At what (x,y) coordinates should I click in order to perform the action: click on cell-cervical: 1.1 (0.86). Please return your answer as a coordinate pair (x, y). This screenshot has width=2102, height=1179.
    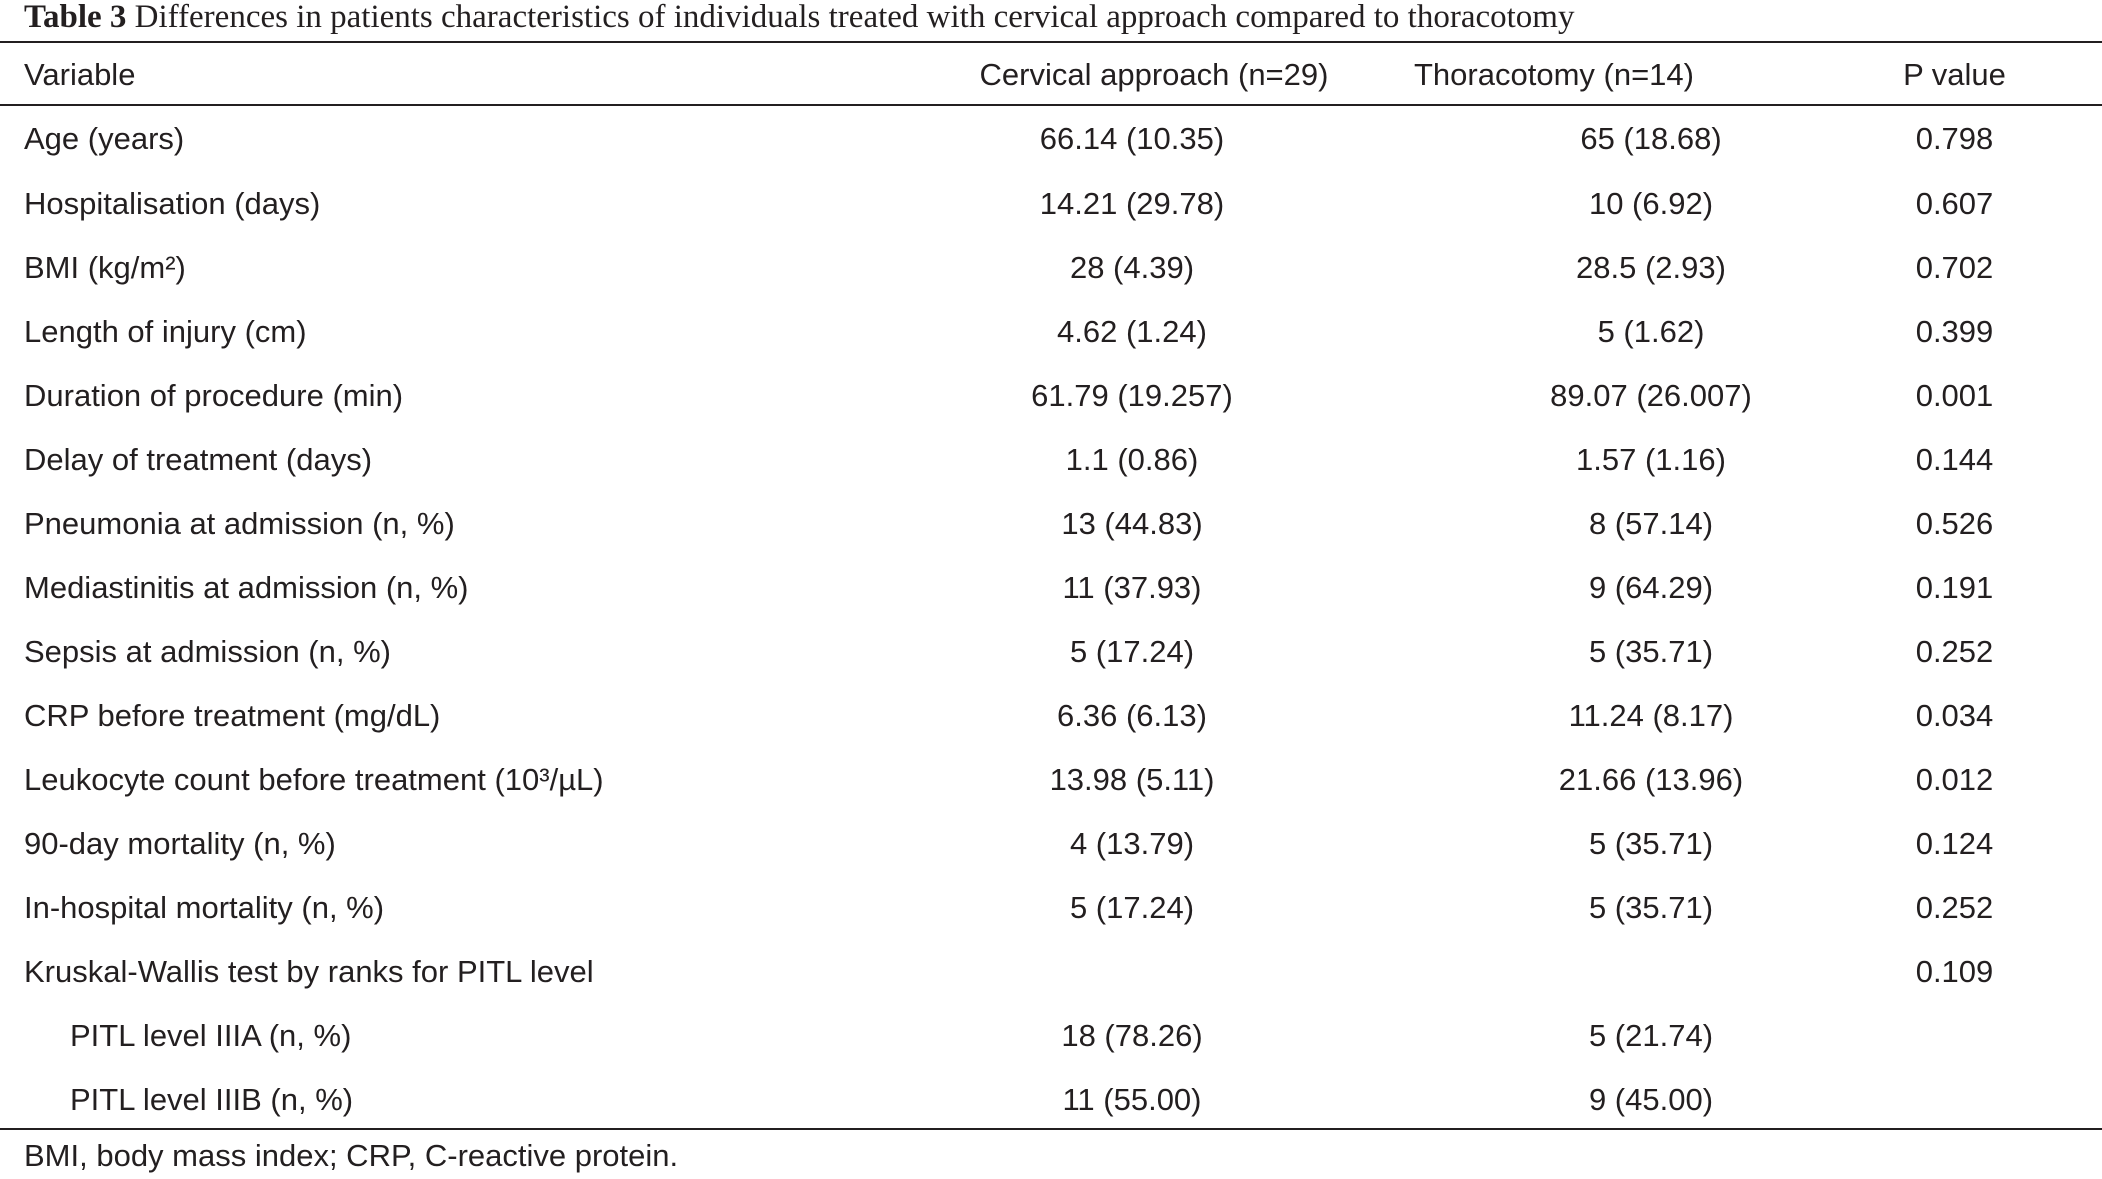
    Looking at the image, I should click on (1154, 460).